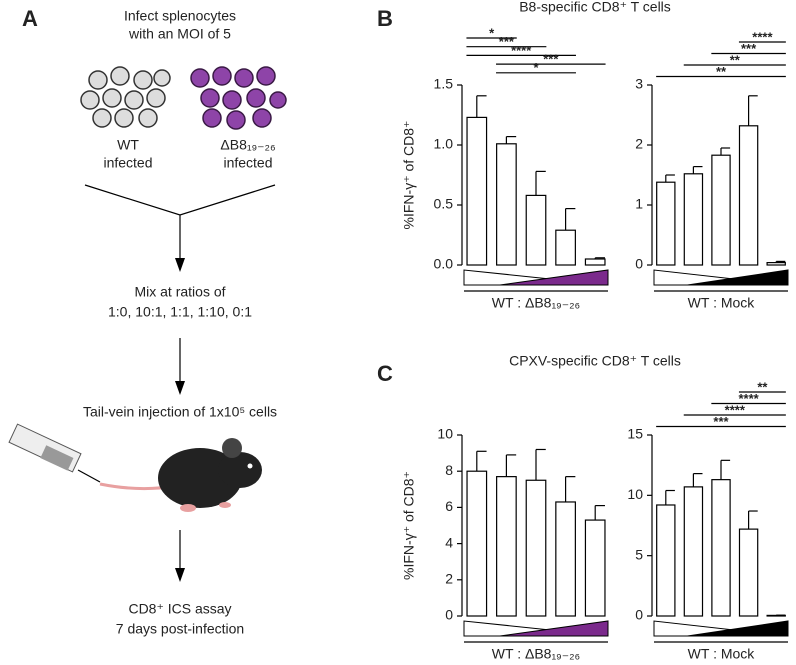 The width and height of the screenshot is (796, 665). What do you see at coordinates (595, 361) in the screenshot?
I see `chart-title: CPXV-specific CD8⁺ T cells` at bounding box center [595, 361].